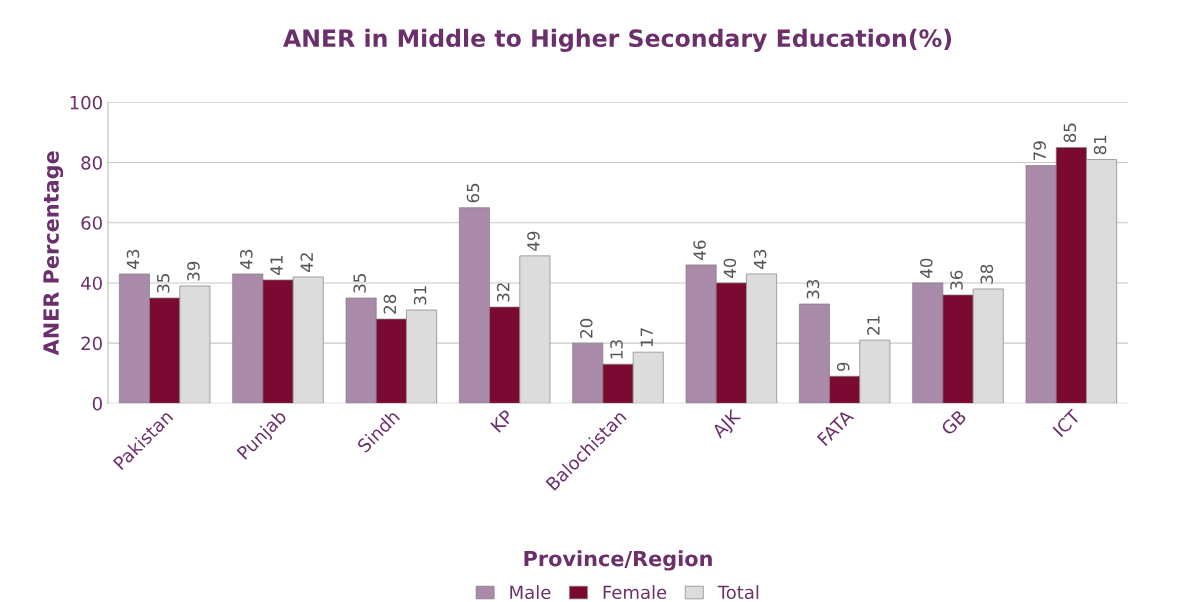 The width and height of the screenshot is (1200, 602). Describe the element at coordinates (503, 292) in the screenshot. I see `data-label: 32` at that location.